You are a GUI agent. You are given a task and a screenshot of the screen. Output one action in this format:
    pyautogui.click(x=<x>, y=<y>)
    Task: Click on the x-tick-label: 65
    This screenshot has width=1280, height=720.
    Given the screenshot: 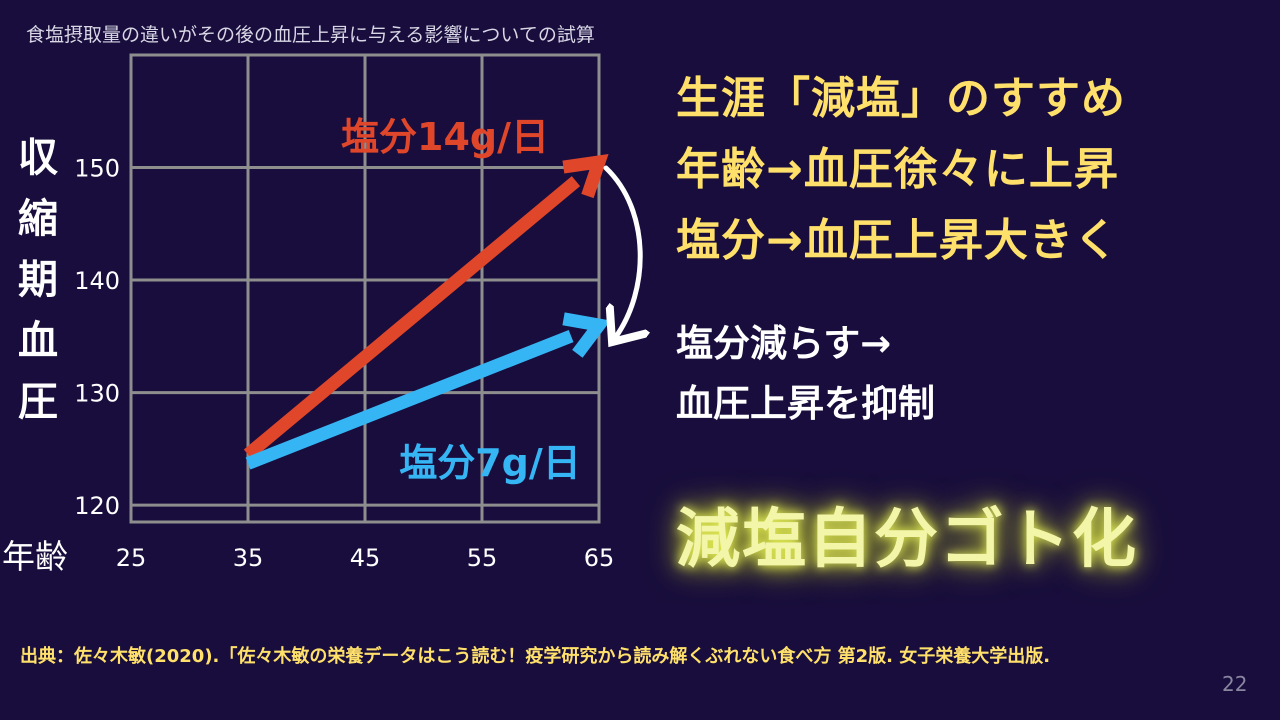 What is the action you would take?
    pyautogui.click(x=599, y=558)
    